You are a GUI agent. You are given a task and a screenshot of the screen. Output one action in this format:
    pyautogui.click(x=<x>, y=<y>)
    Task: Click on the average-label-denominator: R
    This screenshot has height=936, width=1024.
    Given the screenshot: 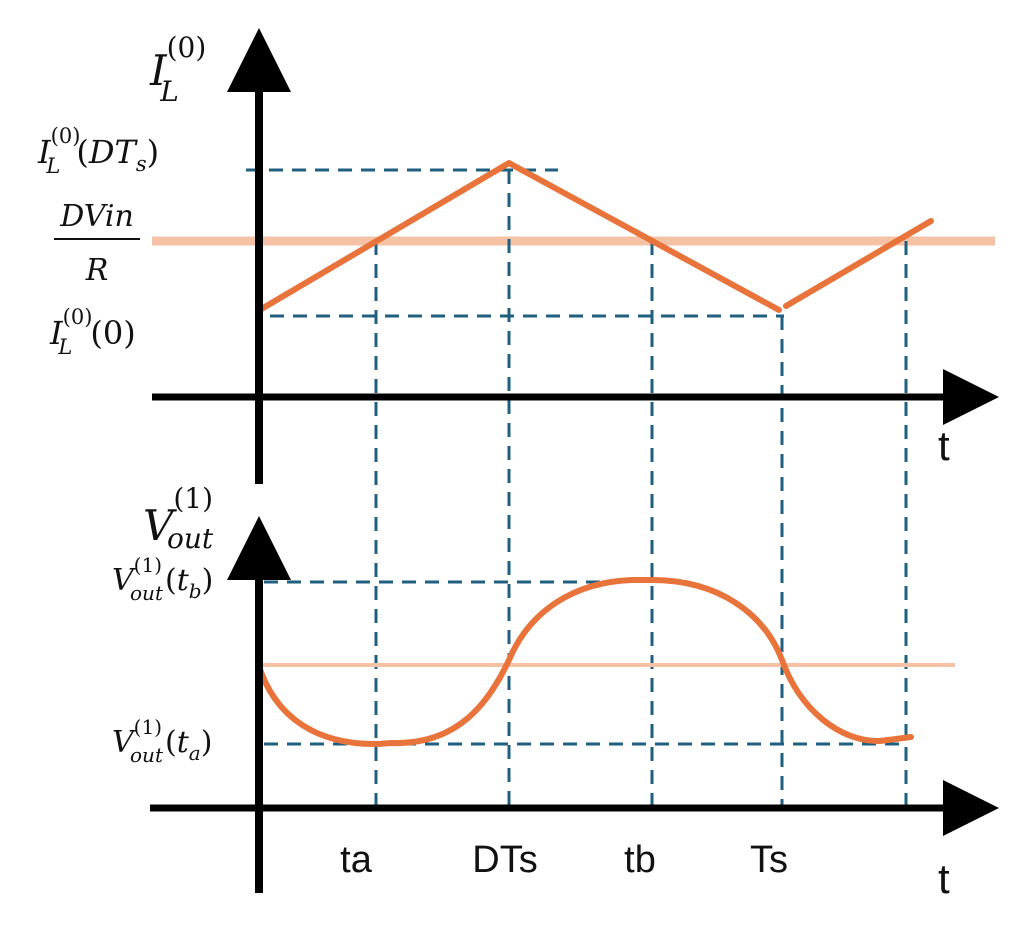 What is the action you would take?
    pyautogui.click(x=97, y=270)
    